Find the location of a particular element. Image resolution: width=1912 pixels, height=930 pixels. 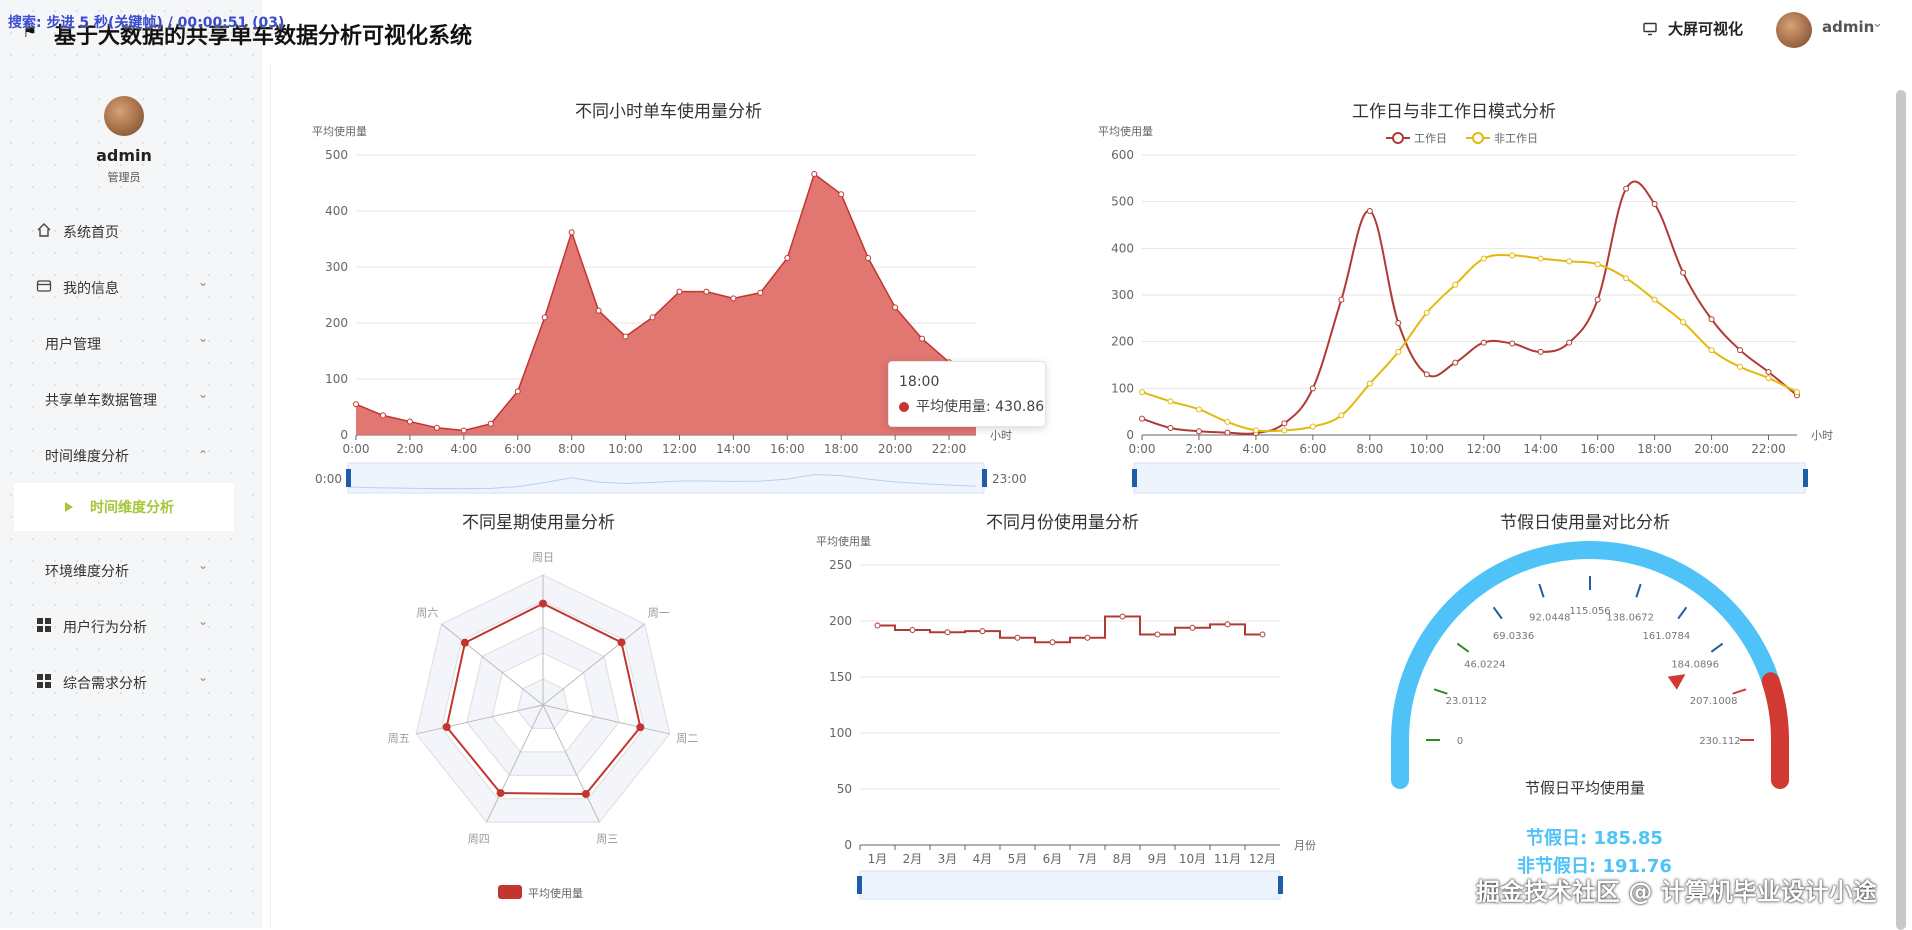

chart-title: 不同小时单车使用量分析 is located at coordinates (668, 112).